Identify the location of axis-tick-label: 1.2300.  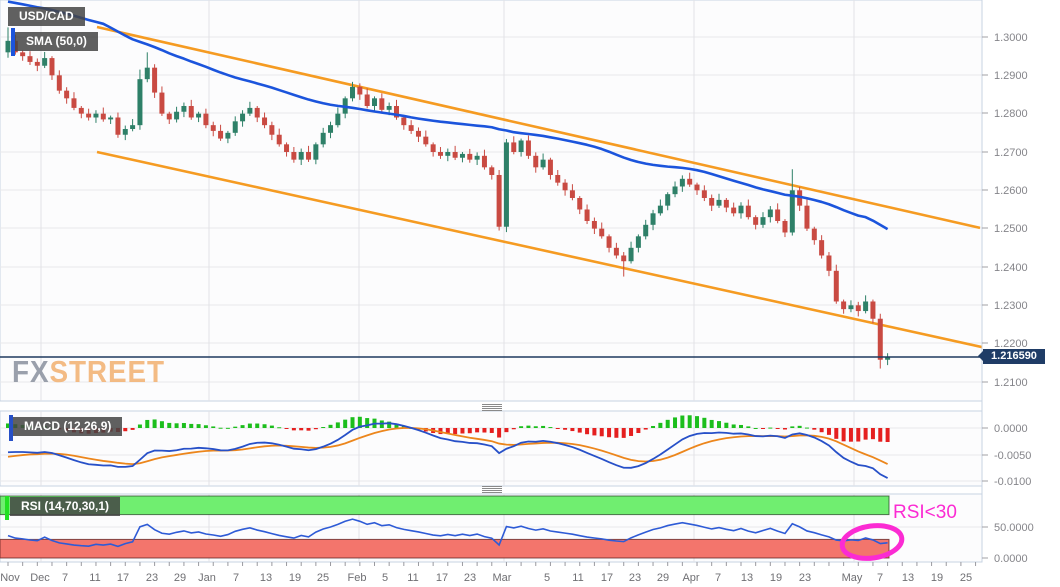
(1011, 306).